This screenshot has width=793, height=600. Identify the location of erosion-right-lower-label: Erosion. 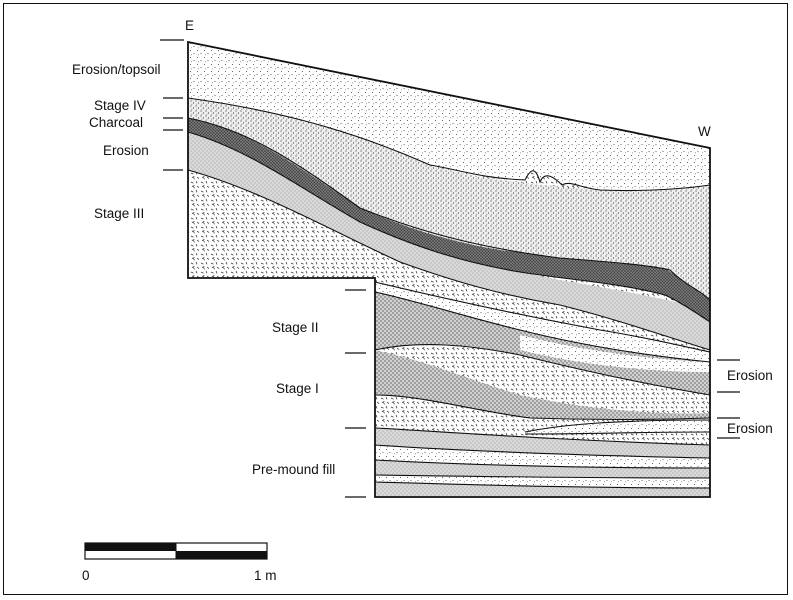
(750, 428).